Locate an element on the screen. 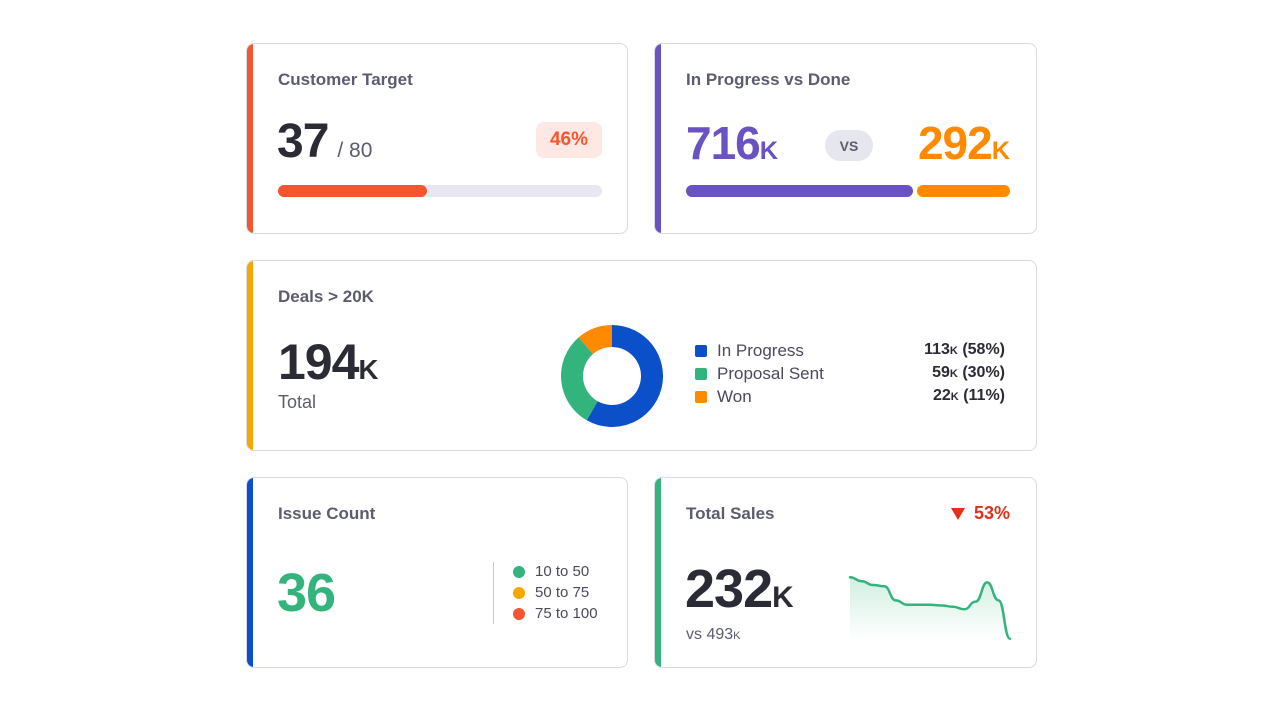  in-progress-unit: K is located at coordinates (769, 151).